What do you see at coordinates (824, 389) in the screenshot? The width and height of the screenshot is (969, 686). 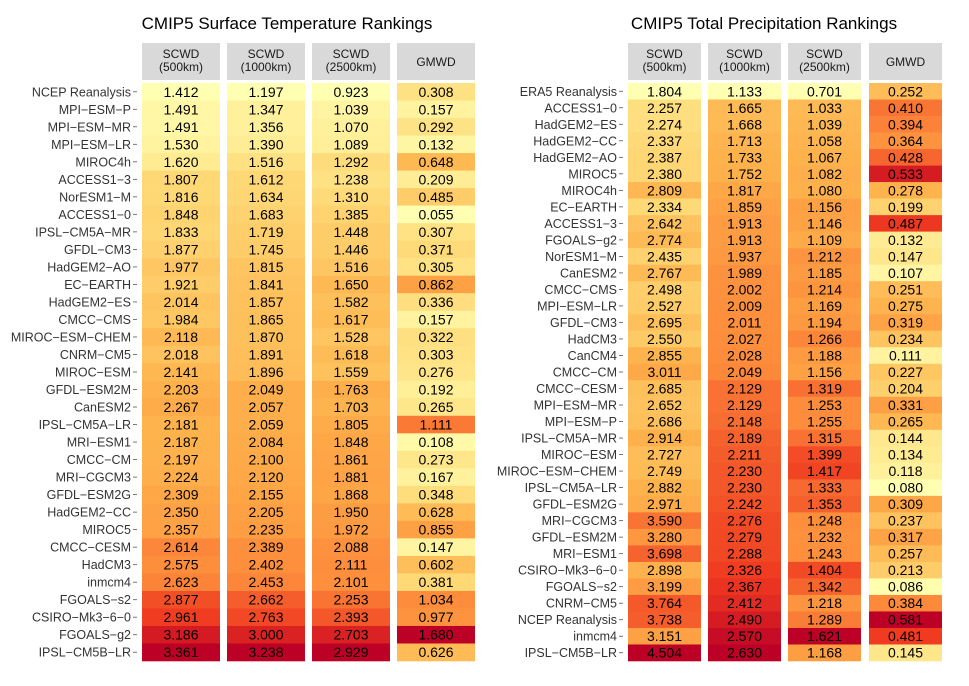 I see `cell-value: 1.319` at bounding box center [824, 389].